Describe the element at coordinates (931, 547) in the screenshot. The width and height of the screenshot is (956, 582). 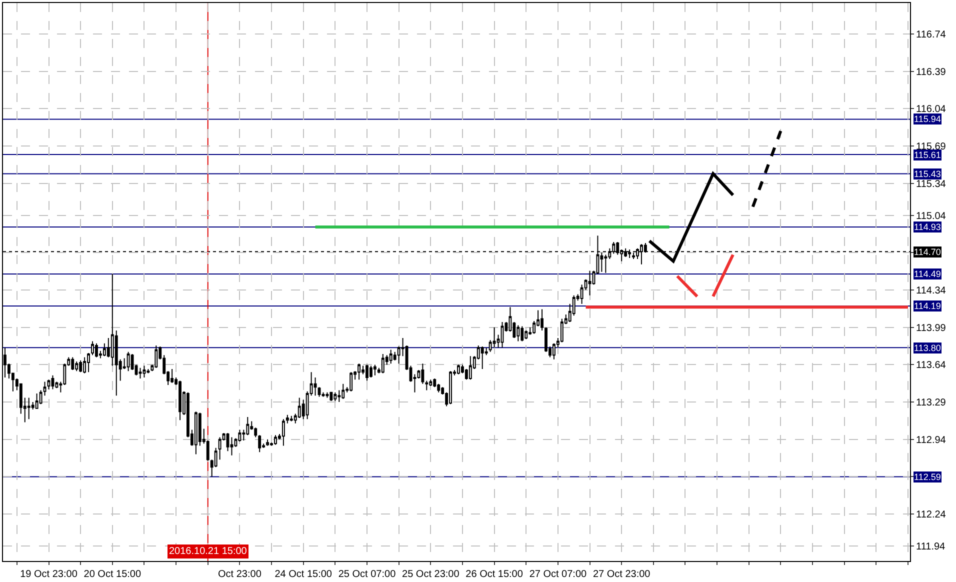
I see `y-tick-label: 111.94` at that location.